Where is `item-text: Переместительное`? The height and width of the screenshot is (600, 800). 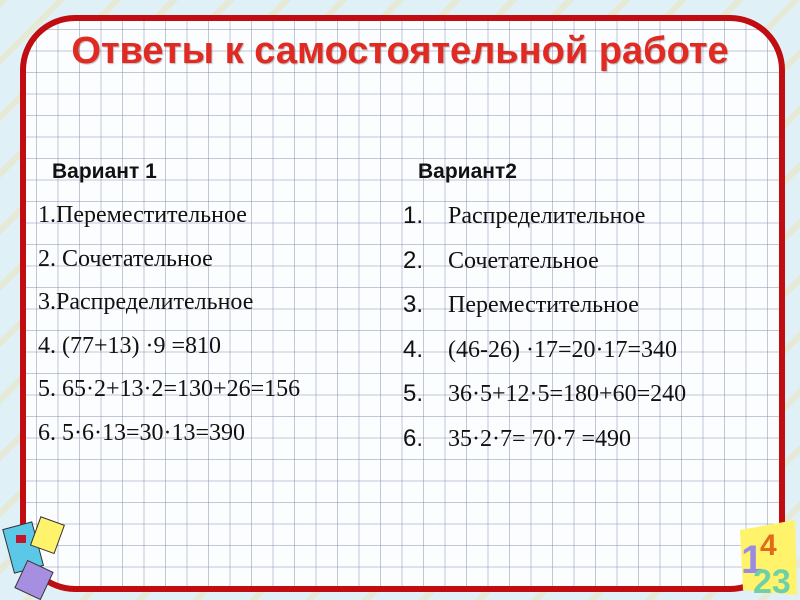
item-text: Переместительное is located at coordinates (543, 305).